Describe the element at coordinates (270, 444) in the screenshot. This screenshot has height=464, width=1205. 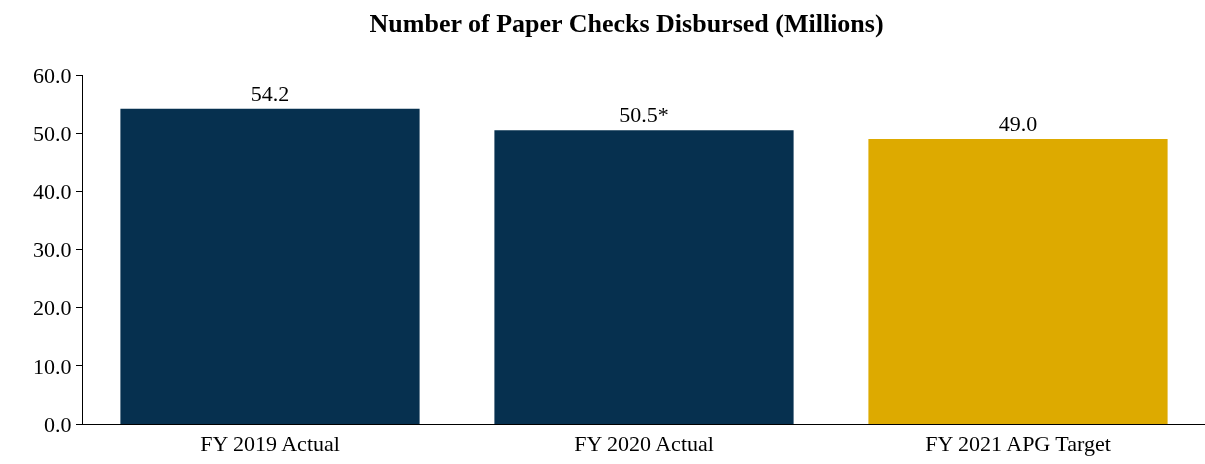
I see `x-tick-label: FY 2019 Actual` at that location.